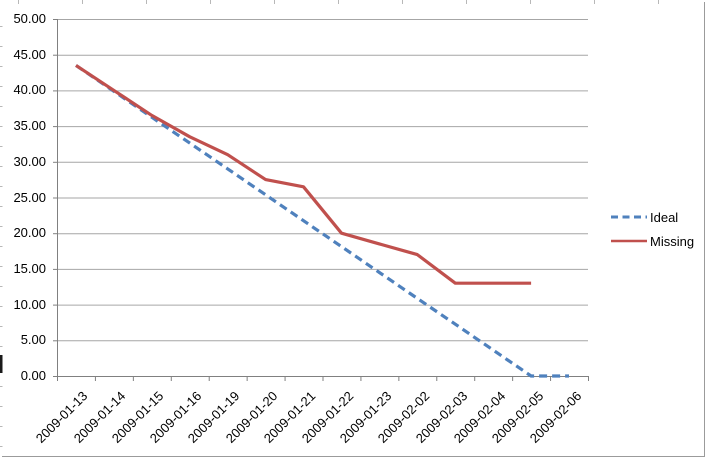 The image size is (707, 463). I want to click on legend-label-missing: Missing, so click(672, 241).